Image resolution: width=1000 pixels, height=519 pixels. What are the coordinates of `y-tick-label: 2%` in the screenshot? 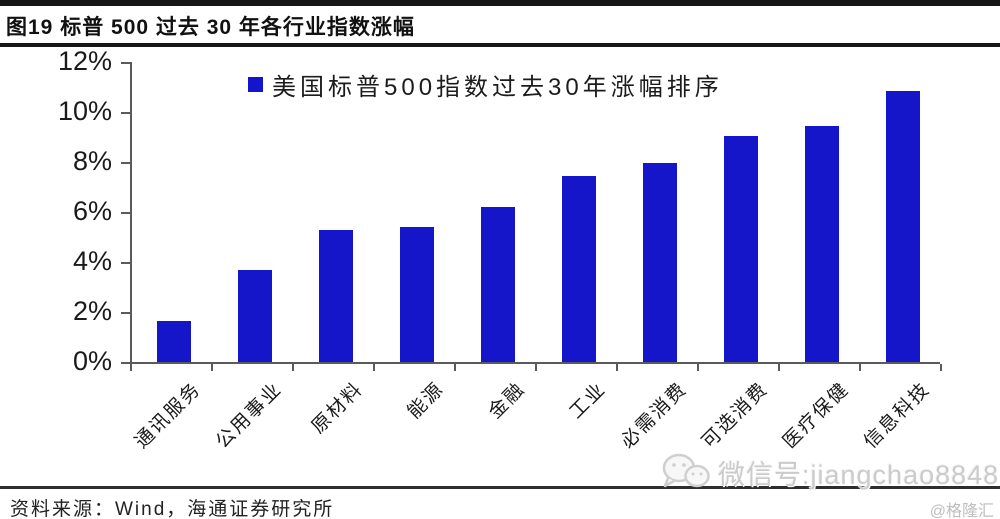 It's located at (92, 311).